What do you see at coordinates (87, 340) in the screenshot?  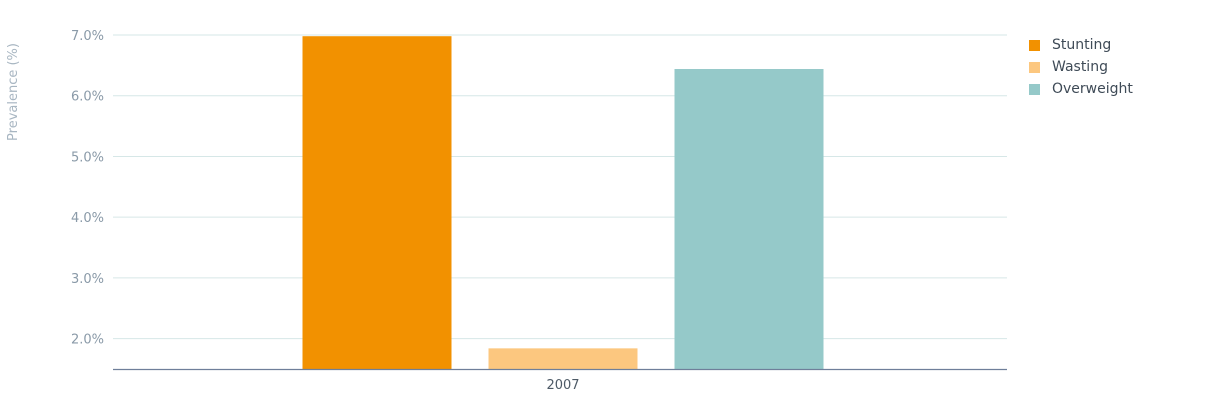 I see `y-tick-label: 2.0%` at bounding box center [87, 340].